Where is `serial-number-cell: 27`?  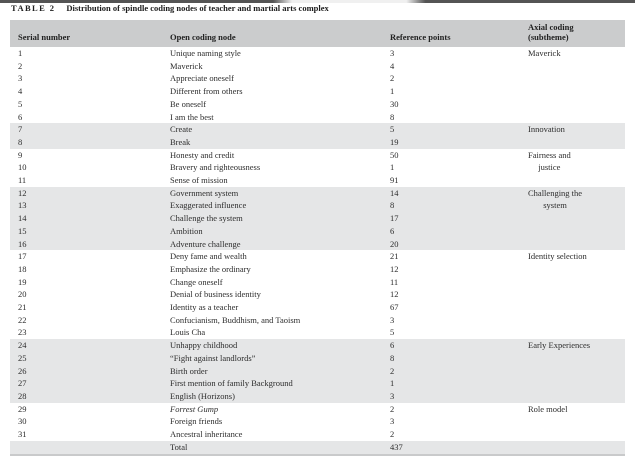
serial-number-cell: 27 is located at coordinates (22, 383).